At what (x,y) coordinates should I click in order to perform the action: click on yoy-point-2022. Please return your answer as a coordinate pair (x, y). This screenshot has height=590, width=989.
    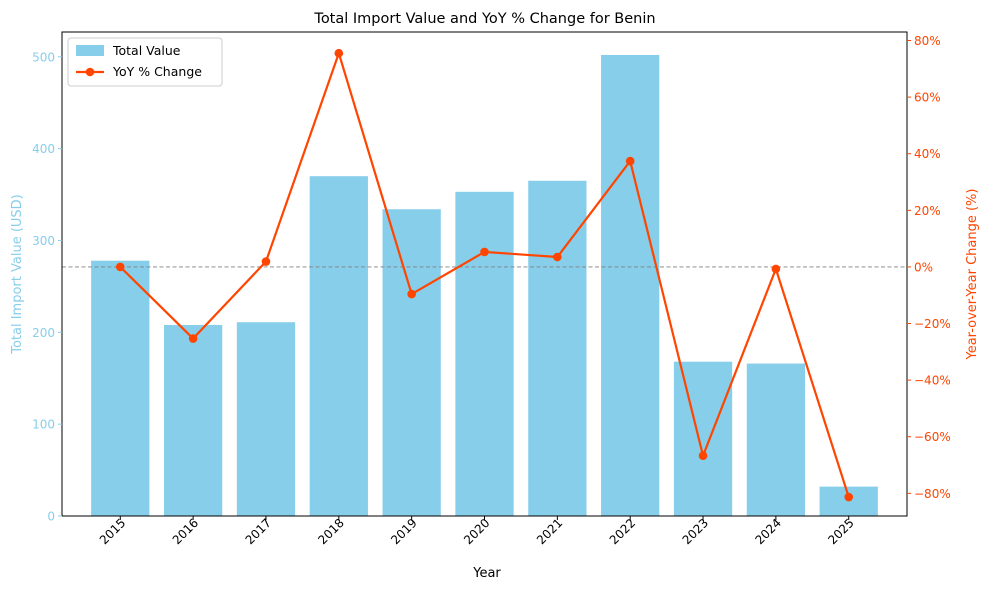
    Looking at the image, I should click on (630, 161).